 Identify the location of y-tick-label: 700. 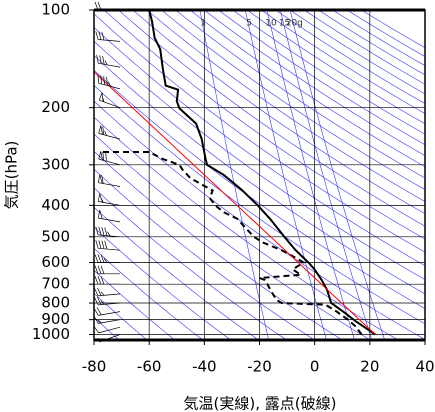
(55, 284).